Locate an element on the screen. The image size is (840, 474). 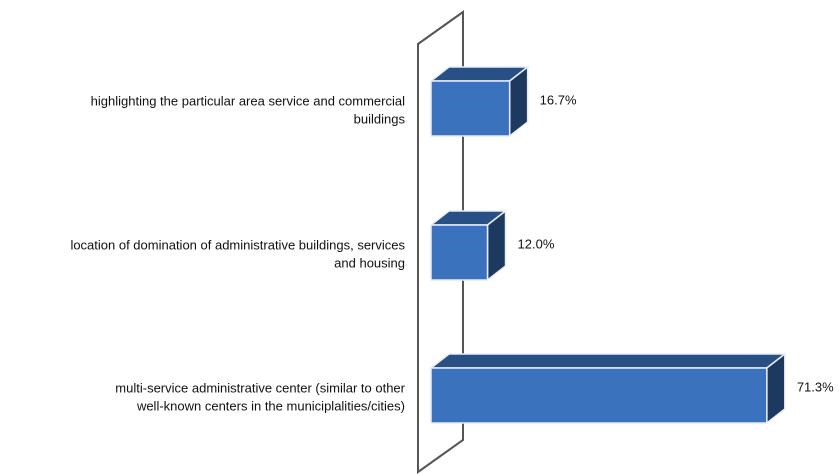
category-label: buildings is located at coordinates (380, 118).